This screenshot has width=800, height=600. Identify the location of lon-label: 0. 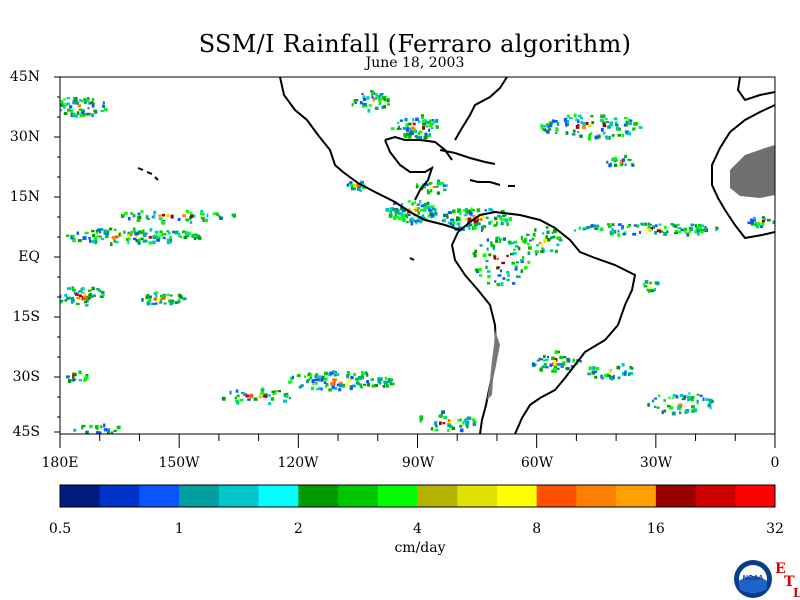
(775, 463).